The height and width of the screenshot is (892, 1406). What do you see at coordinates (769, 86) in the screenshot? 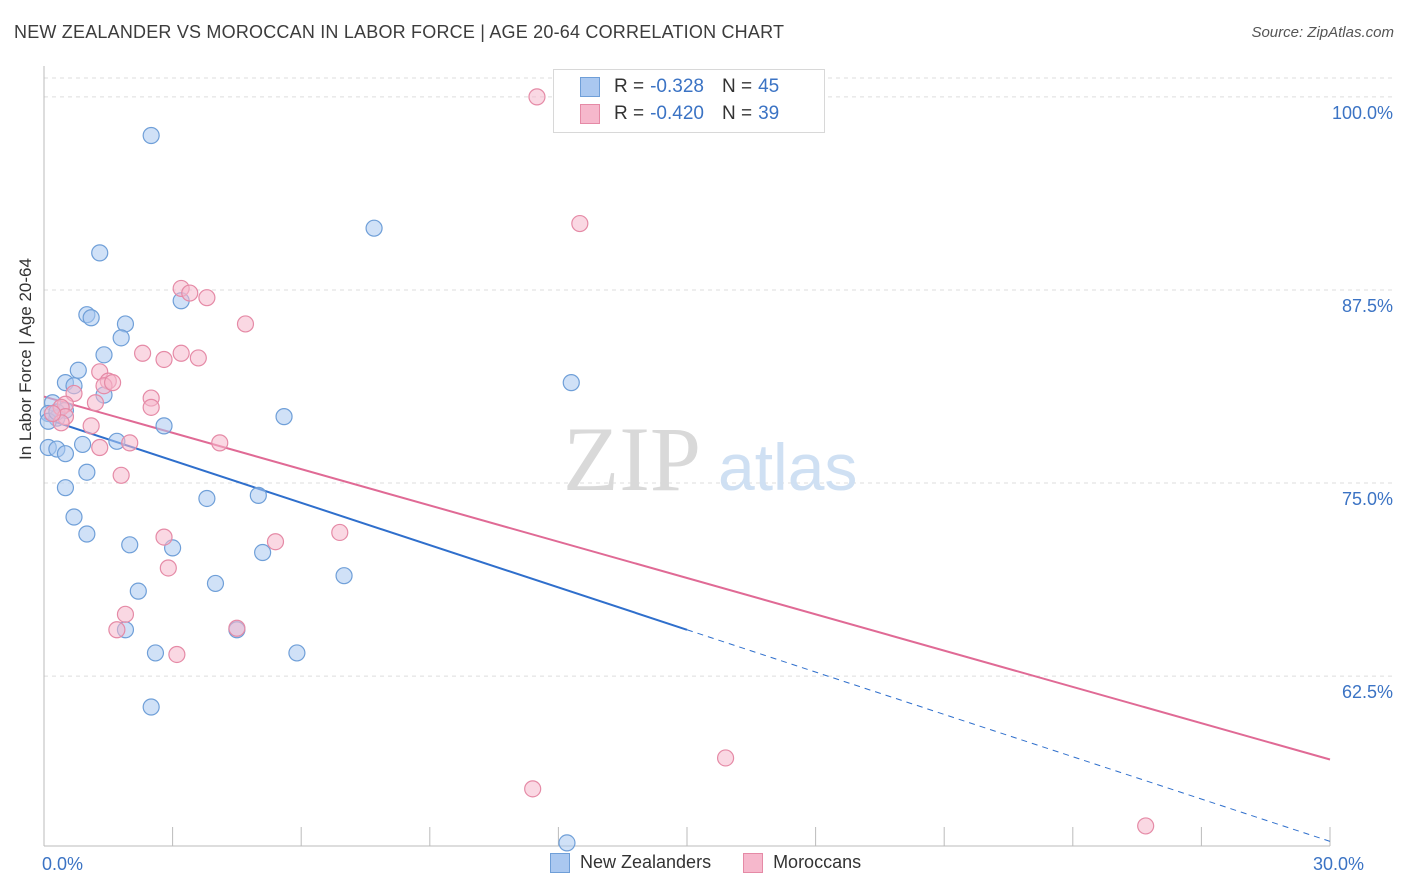
I see `stats-n-value-blue: 45` at bounding box center [769, 86].